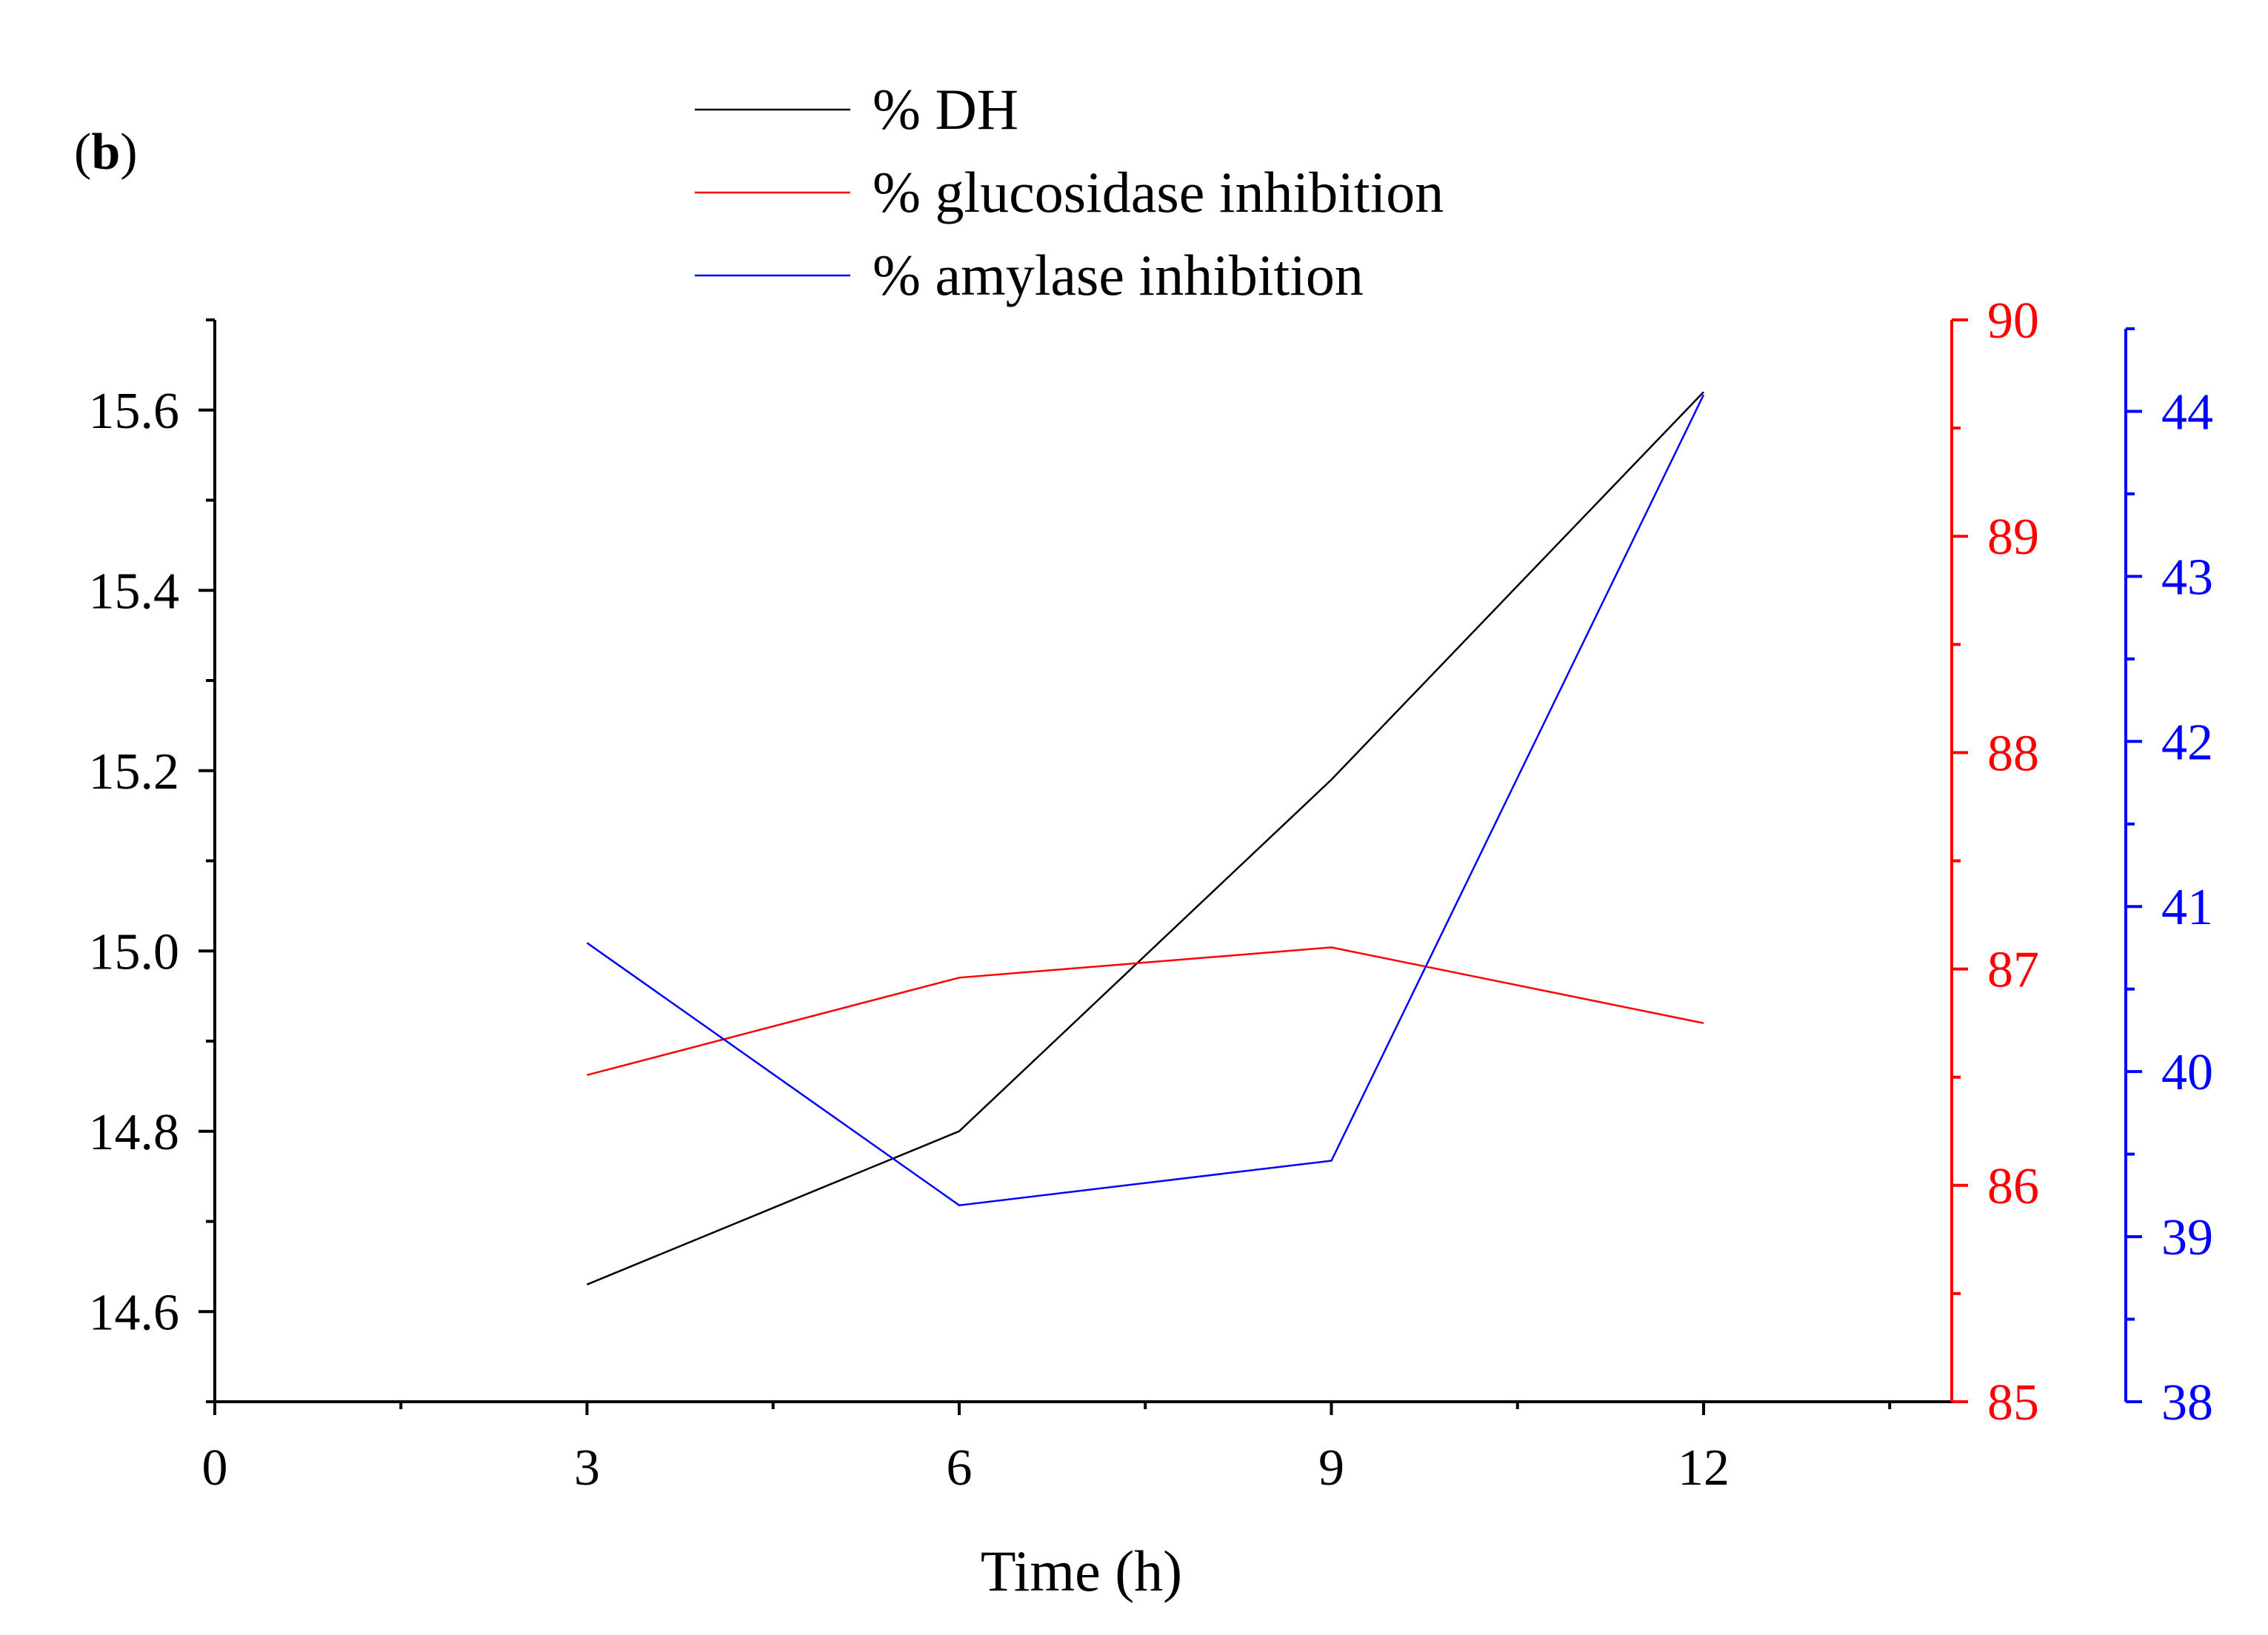  I want to click on right2-tick-label: 39, so click(2187, 1237).